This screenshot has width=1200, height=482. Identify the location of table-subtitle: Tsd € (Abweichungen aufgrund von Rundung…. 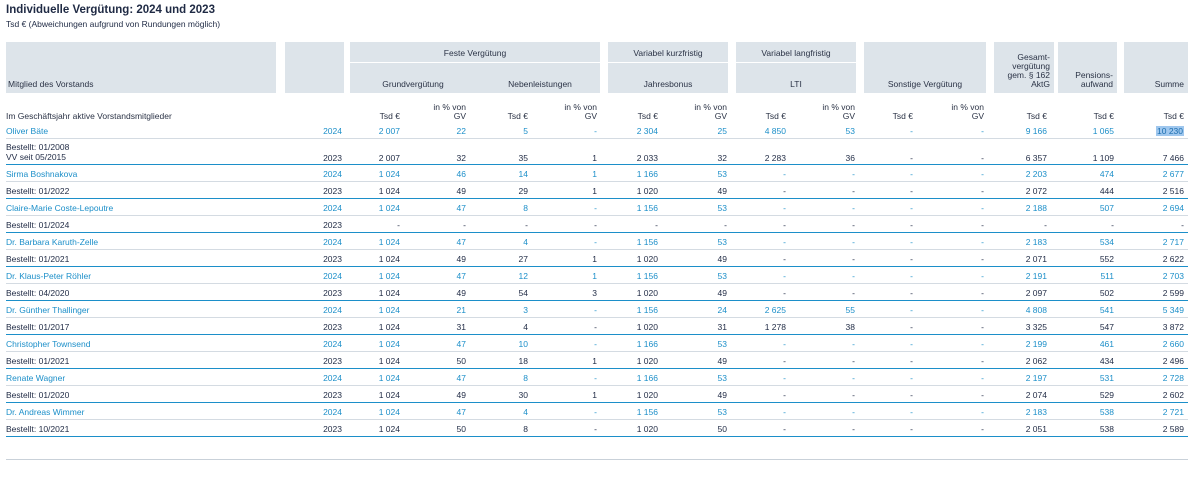
(113, 24).